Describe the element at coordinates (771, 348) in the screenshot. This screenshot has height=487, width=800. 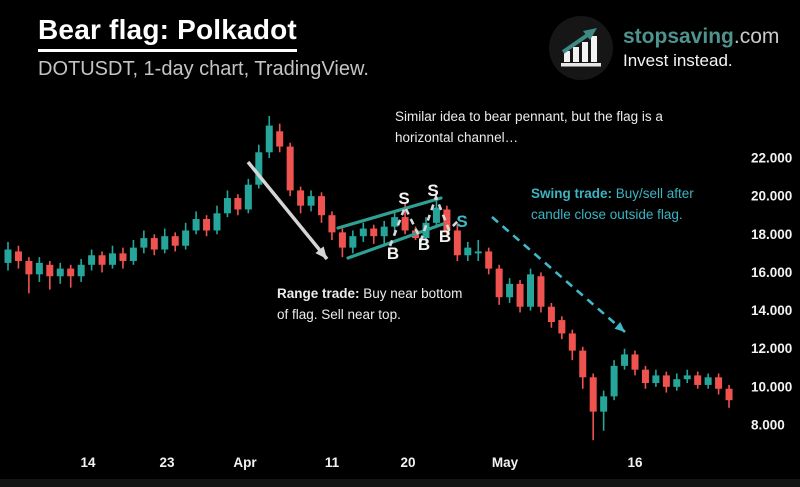
I see `price-tick-label: 12.000` at that location.